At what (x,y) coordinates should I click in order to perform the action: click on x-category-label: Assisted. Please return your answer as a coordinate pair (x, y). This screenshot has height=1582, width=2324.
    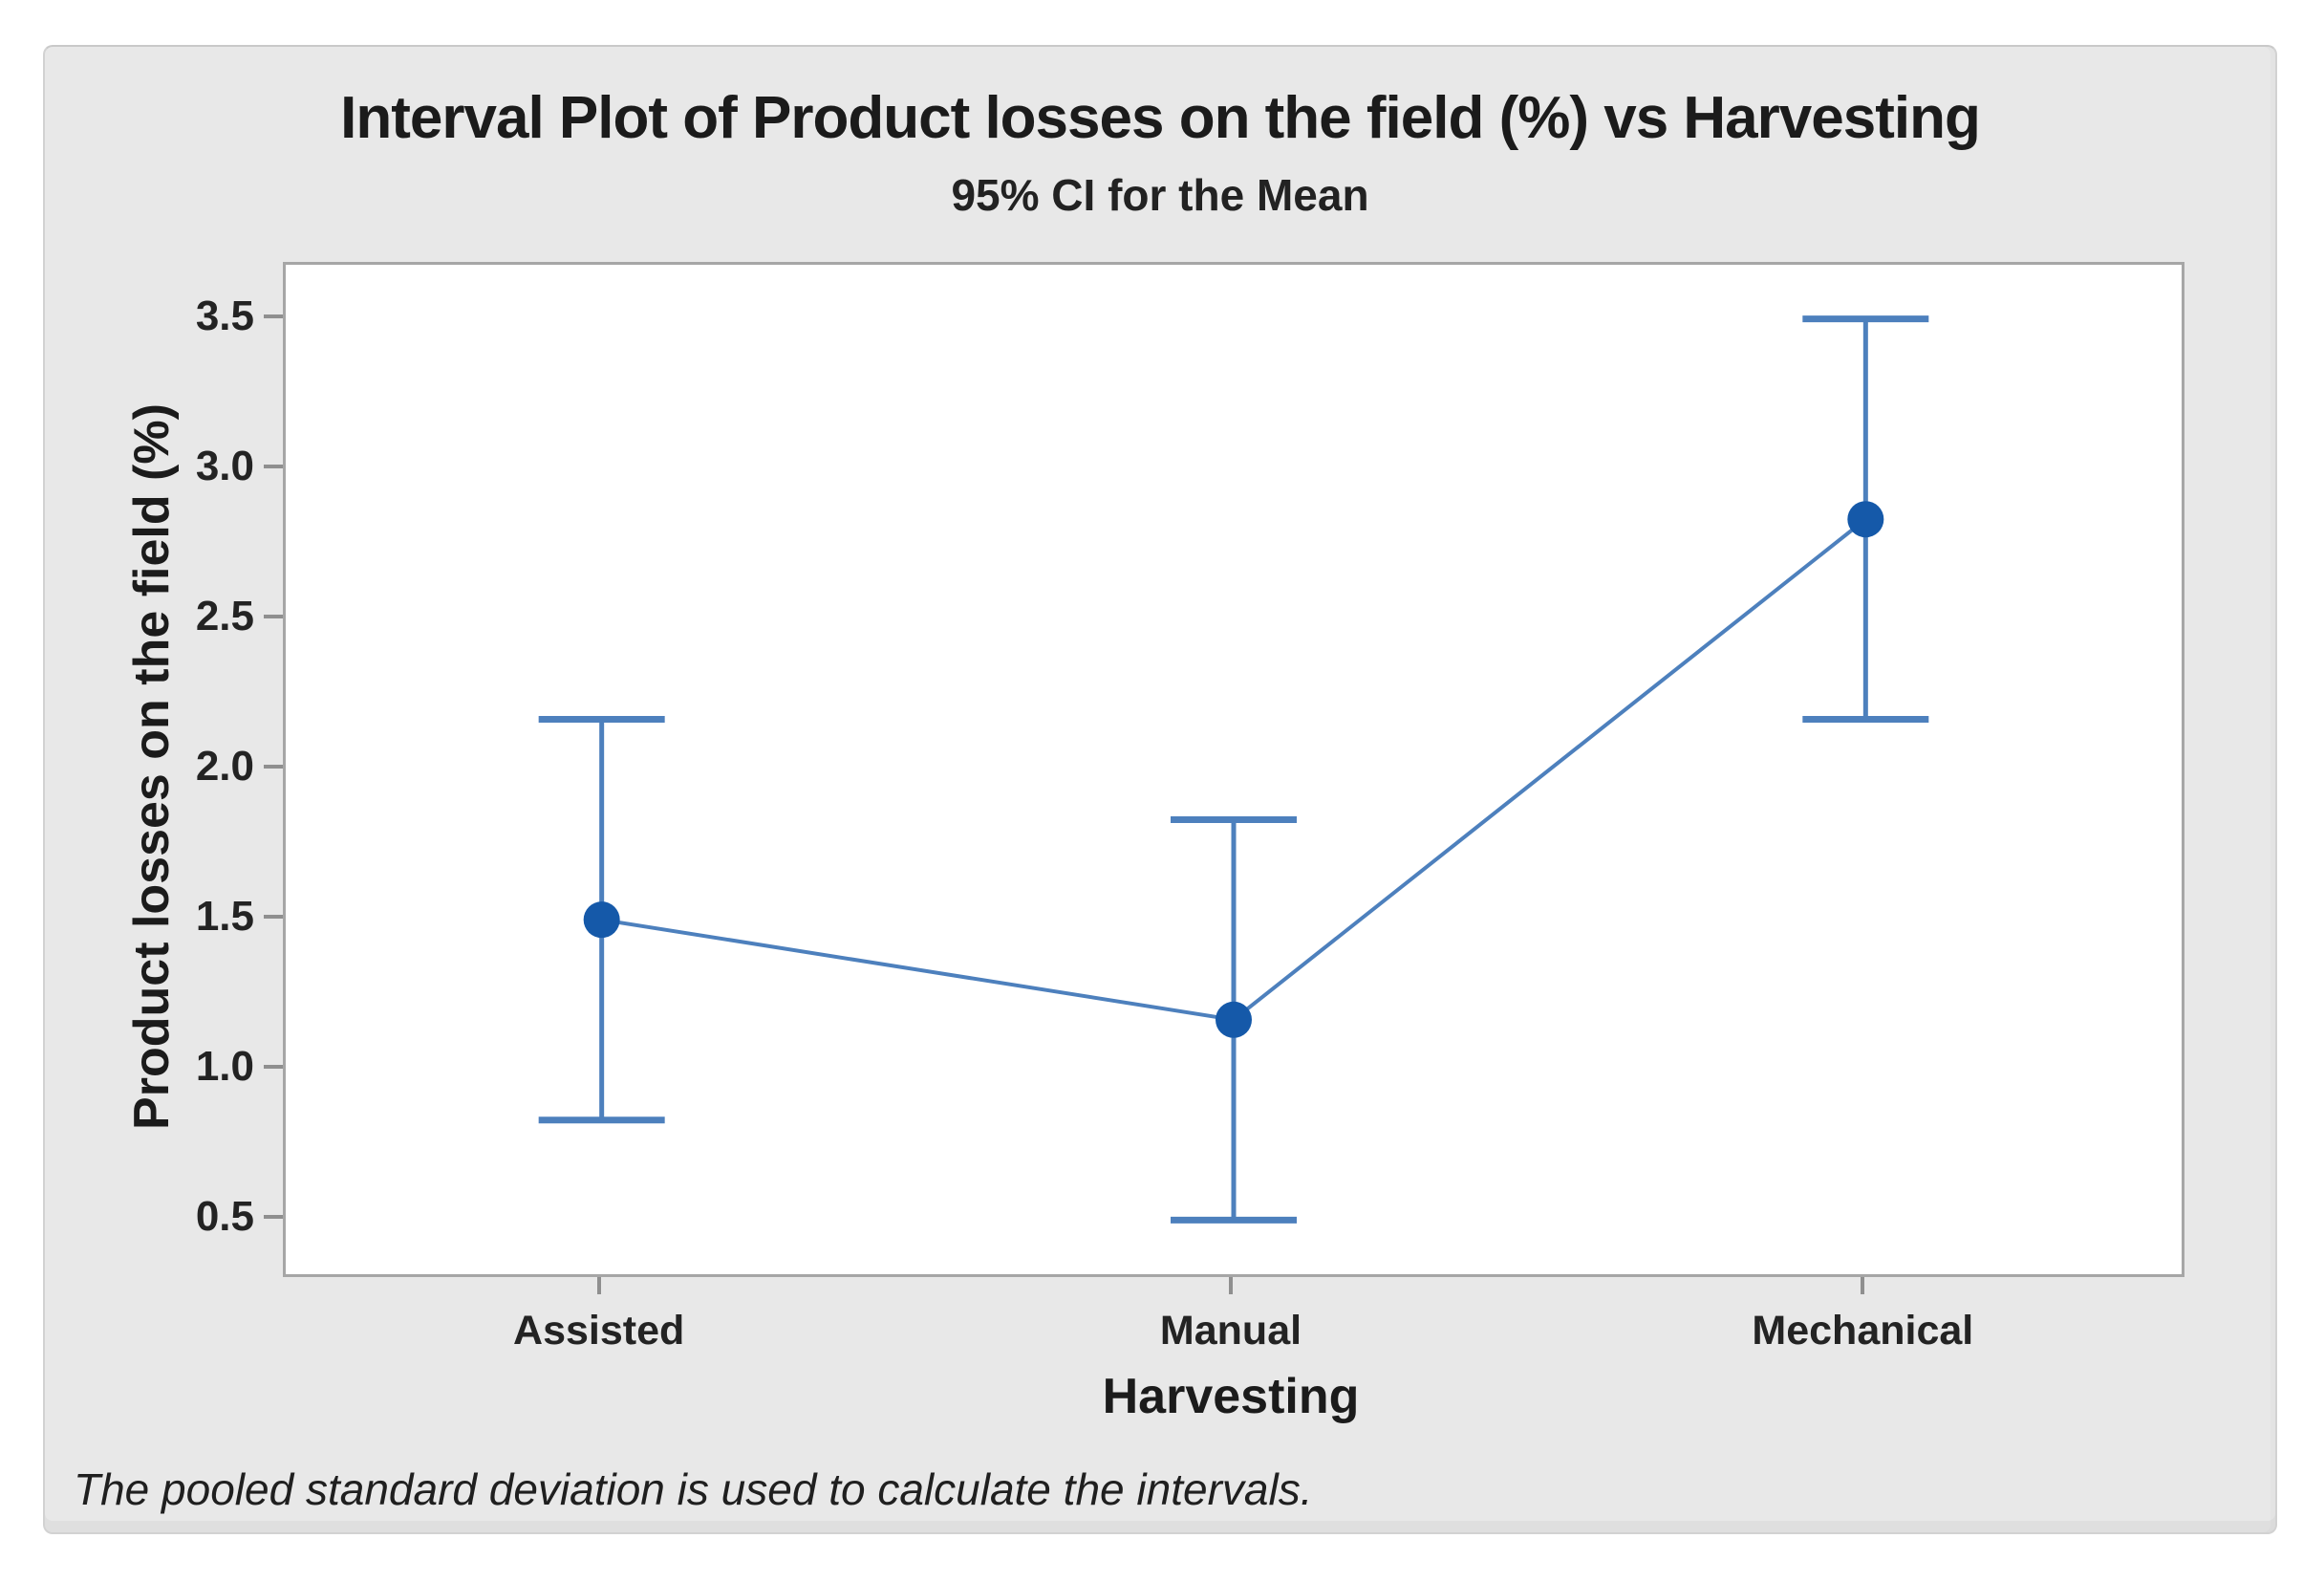
    Looking at the image, I should click on (599, 1331).